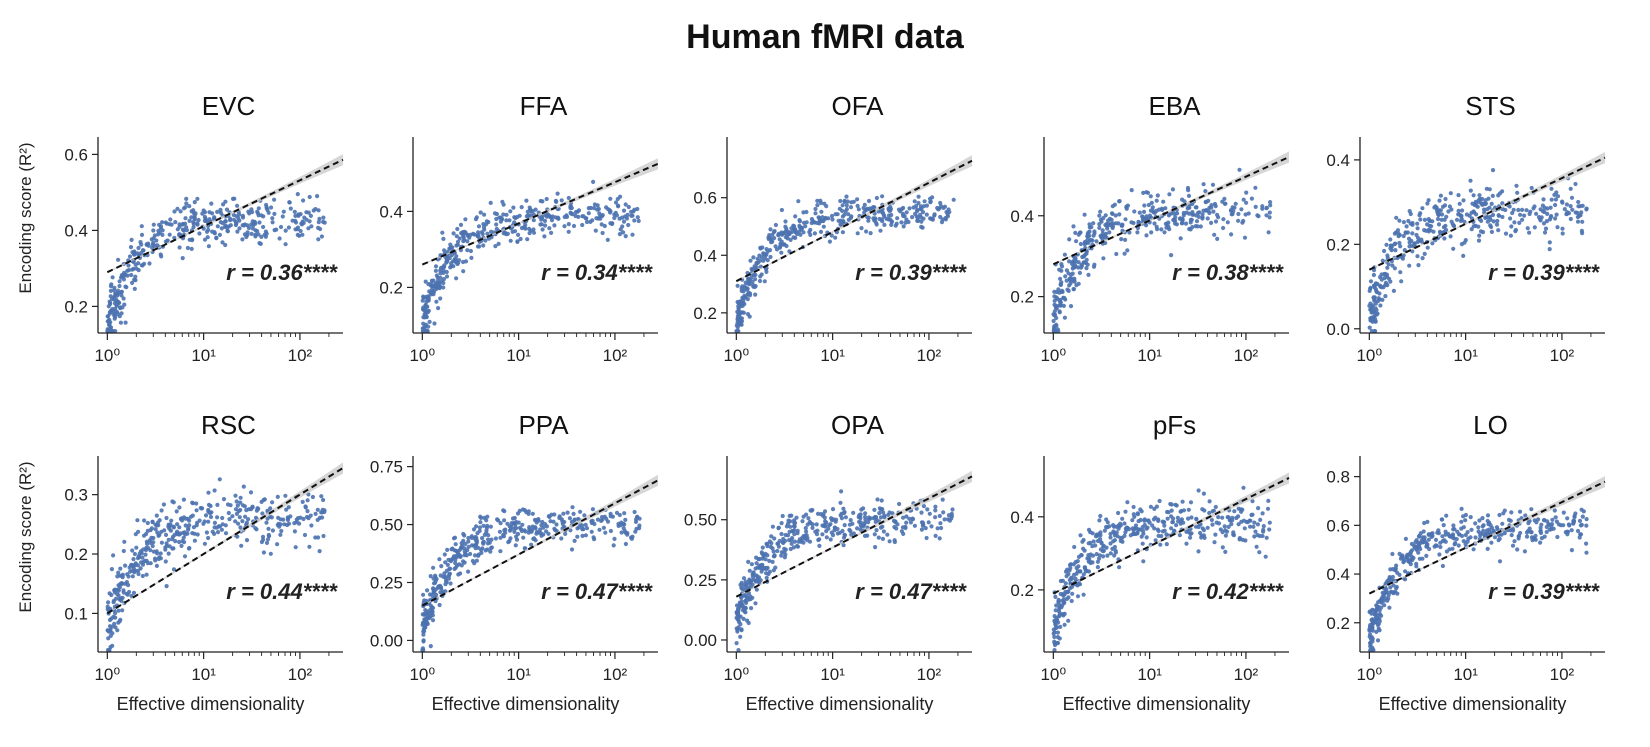 The width and height of the screenshot is (1650, 747). I want to click on x-axis-label: Effective dimensionality, so click(211, 704).